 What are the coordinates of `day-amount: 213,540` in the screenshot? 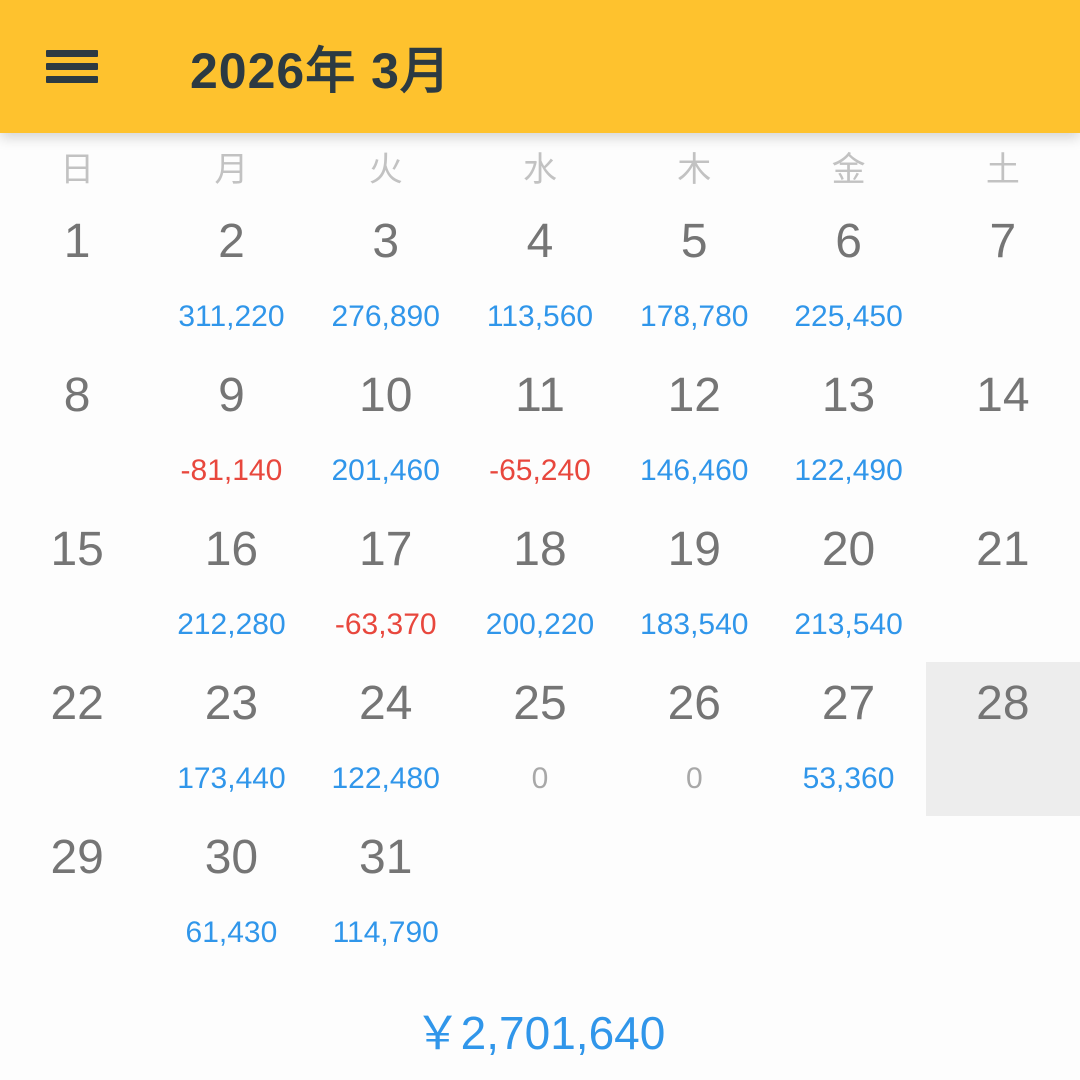 It's located at (848, 624).